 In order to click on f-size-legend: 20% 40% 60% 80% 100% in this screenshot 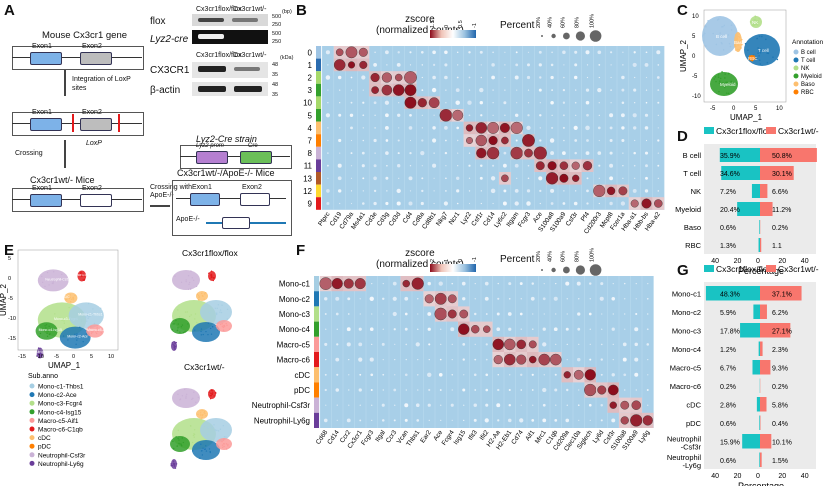, I will do `click(569, 262)`.